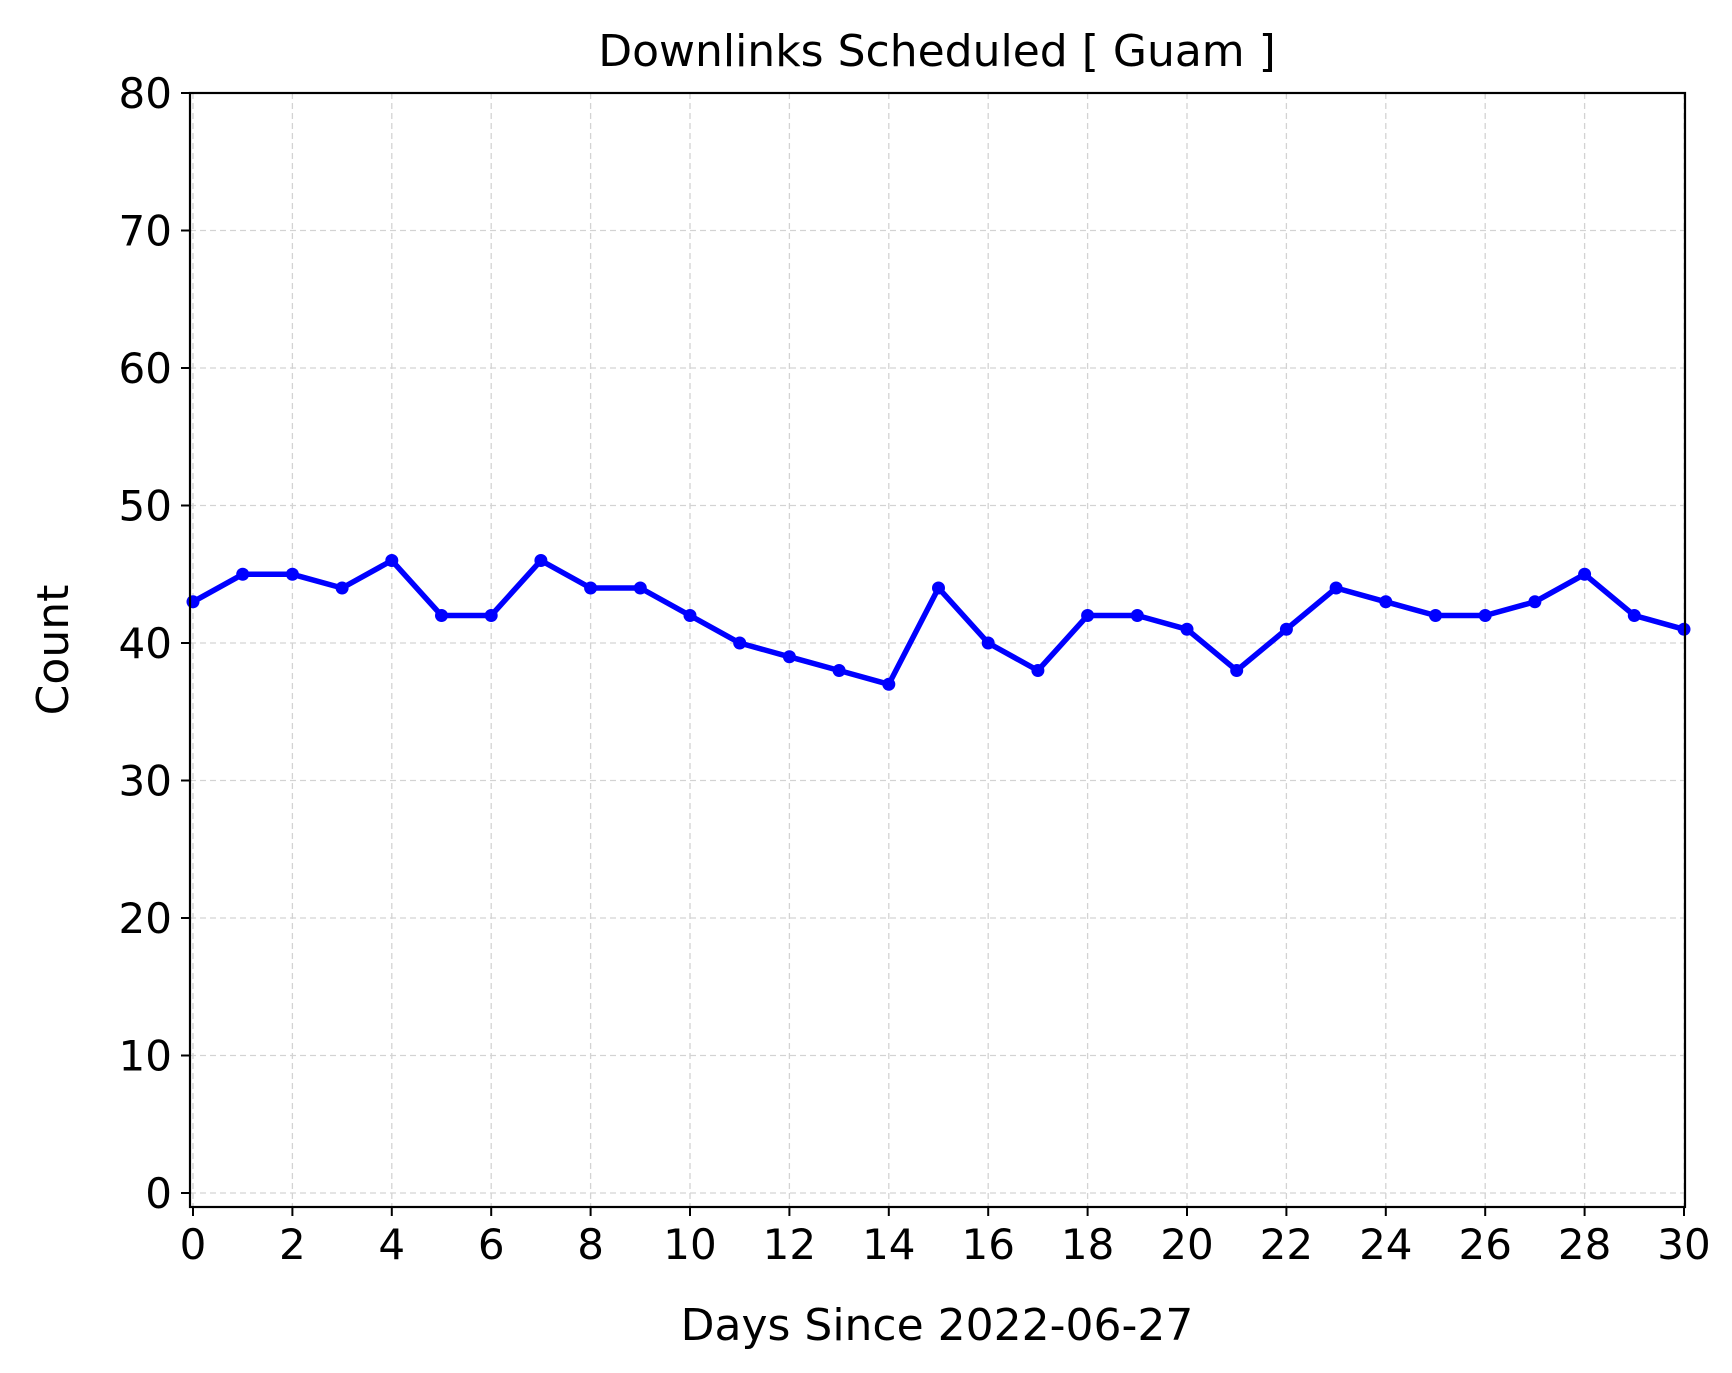 This screenshot has width=1732, height=1373. I want to click on y-tick-label: 70, so click(145, 231).